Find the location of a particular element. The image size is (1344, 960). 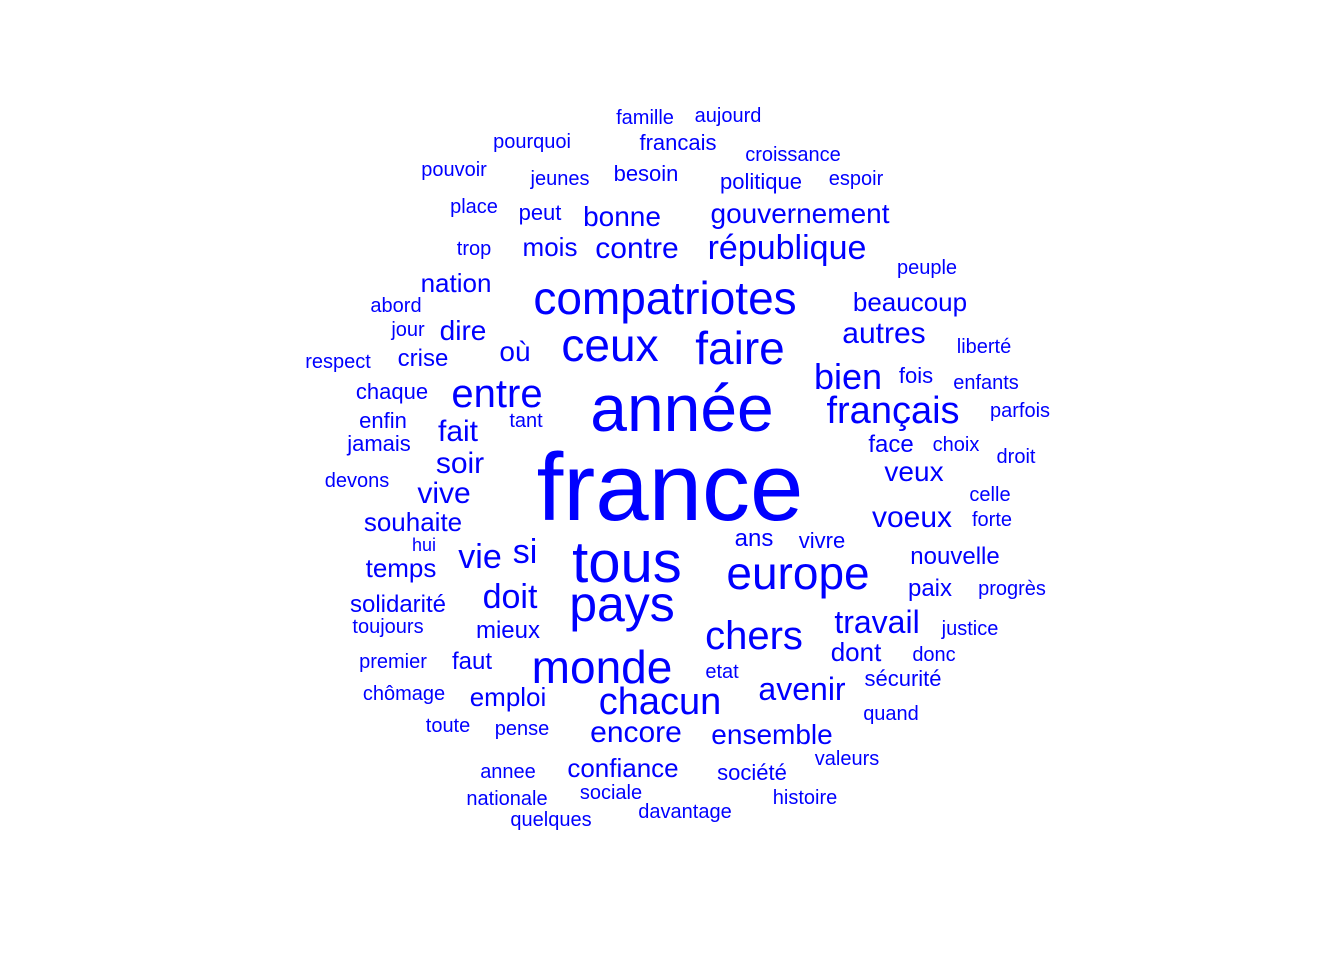

word: faut is located at coordinates (472, 661).